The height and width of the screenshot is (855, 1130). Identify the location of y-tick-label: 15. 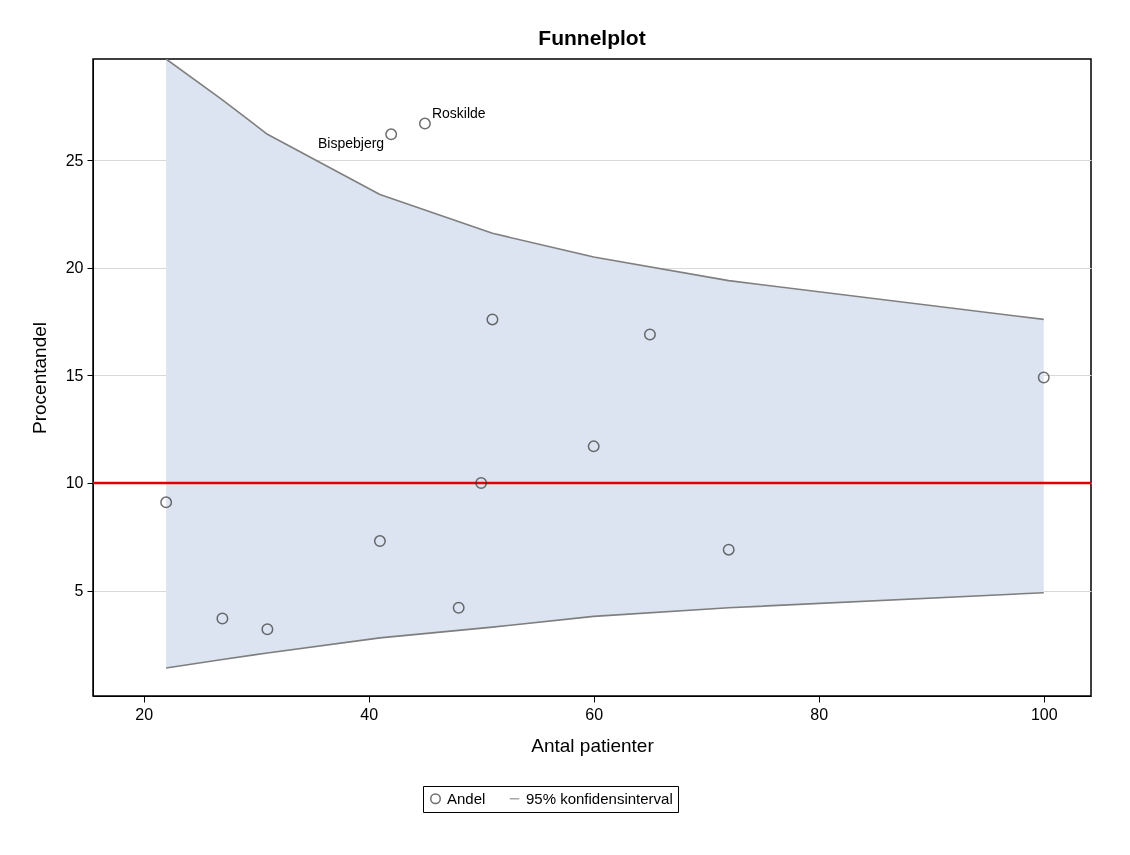
(74, 375).